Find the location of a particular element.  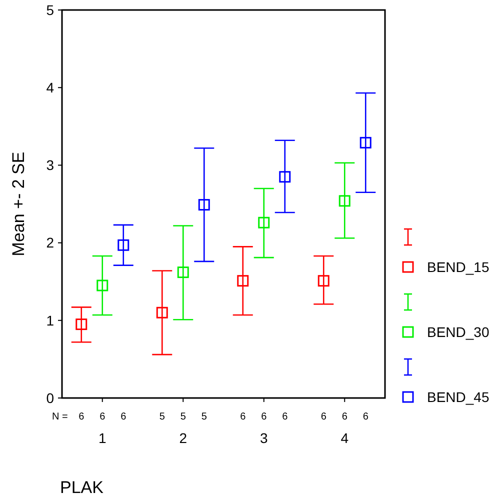

x-tick-label: 3 is located at coordinates (264, 438).